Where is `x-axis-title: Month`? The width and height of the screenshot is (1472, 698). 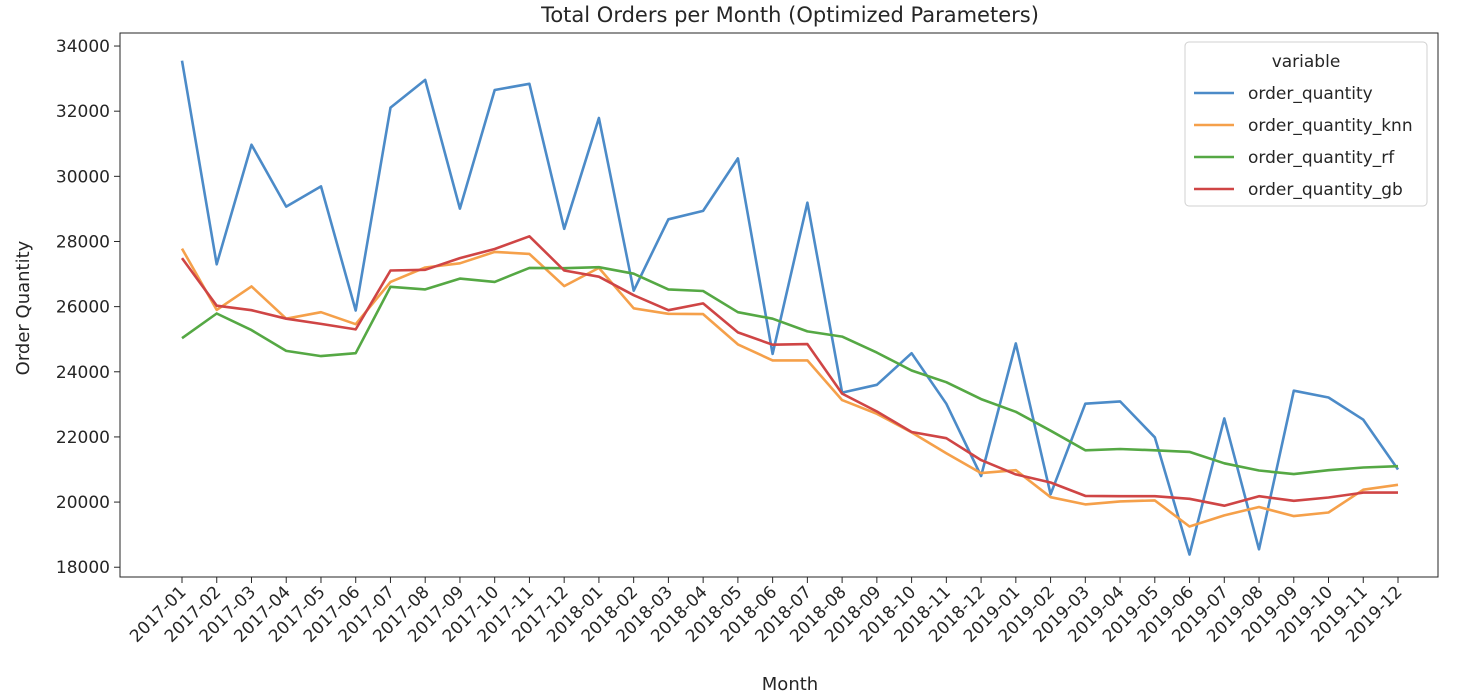 x-axis-title: Month is located at coordinates (790, 684).